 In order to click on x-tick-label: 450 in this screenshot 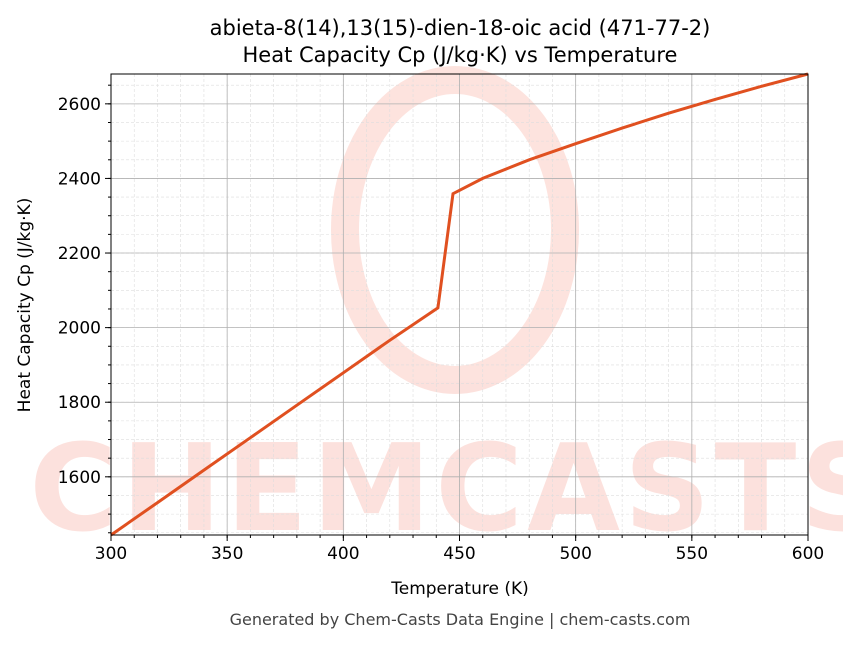, I will do `click(459, 554)`.